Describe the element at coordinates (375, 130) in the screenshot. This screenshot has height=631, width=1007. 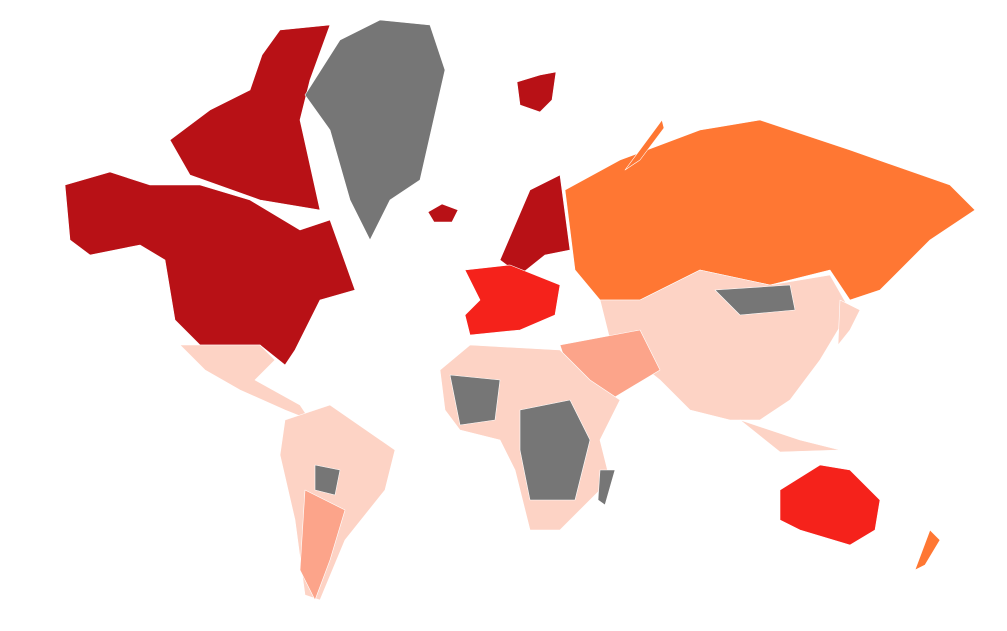
I see `greenland` at that location.